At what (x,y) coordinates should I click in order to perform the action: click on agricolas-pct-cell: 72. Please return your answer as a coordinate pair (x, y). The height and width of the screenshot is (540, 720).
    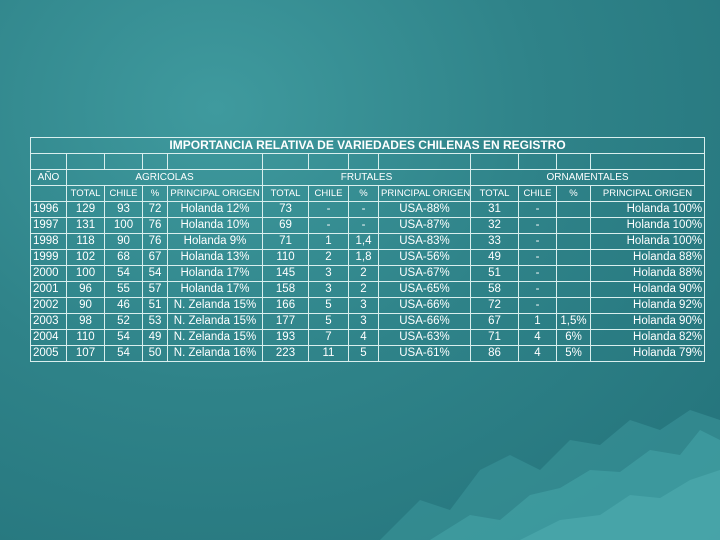
    Looking at the image, I should click on (155, 209).